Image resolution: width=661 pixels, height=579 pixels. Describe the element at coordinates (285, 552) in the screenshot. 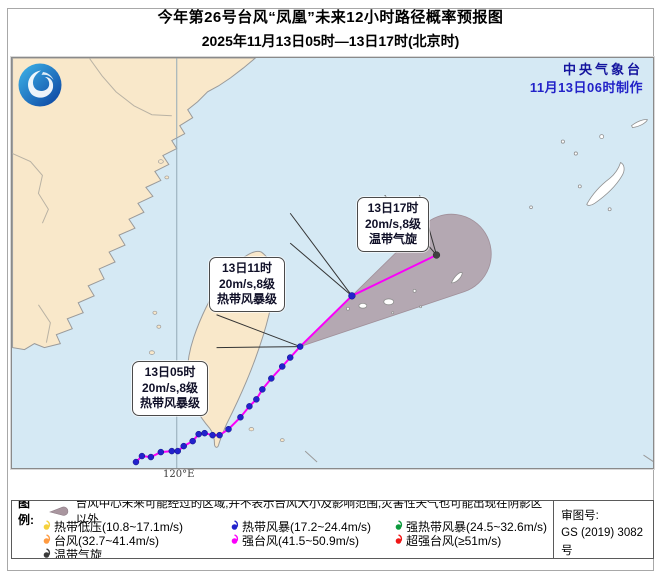

I see `legend-row: 温带气旋` at that location.